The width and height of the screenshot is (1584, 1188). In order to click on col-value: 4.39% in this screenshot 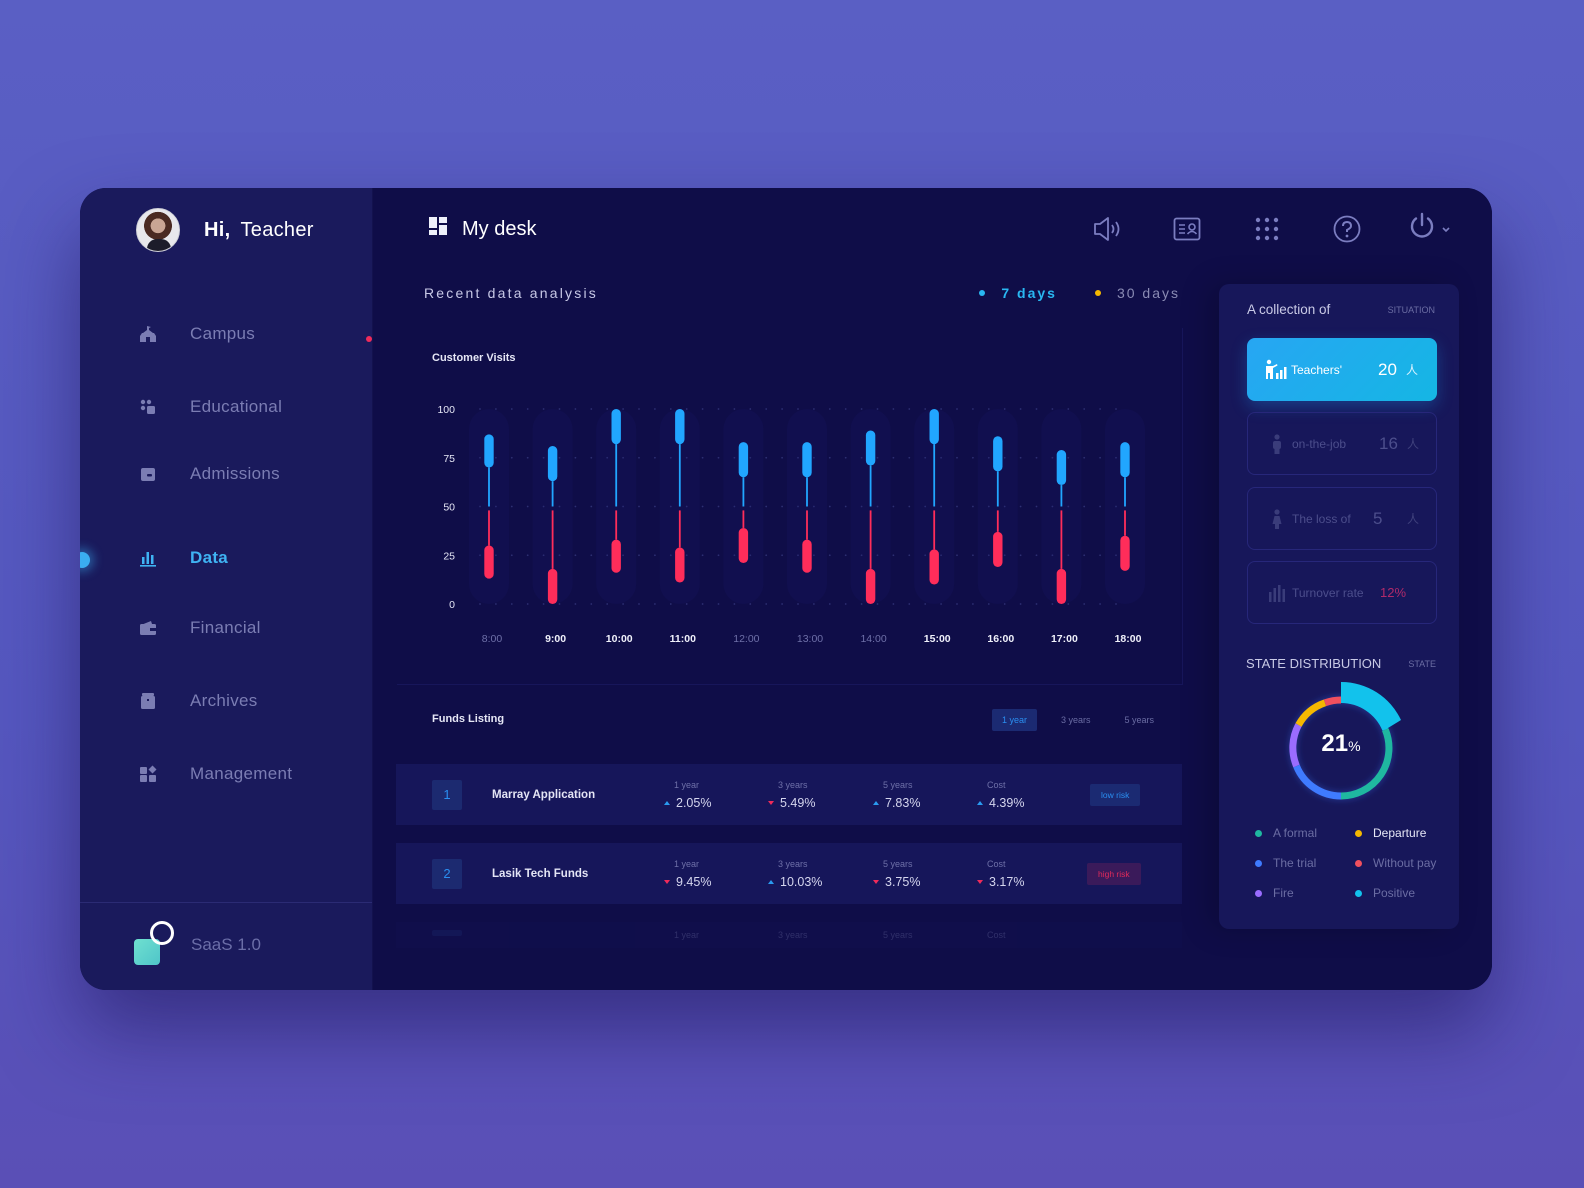, I will do `click(1007, 802)`.